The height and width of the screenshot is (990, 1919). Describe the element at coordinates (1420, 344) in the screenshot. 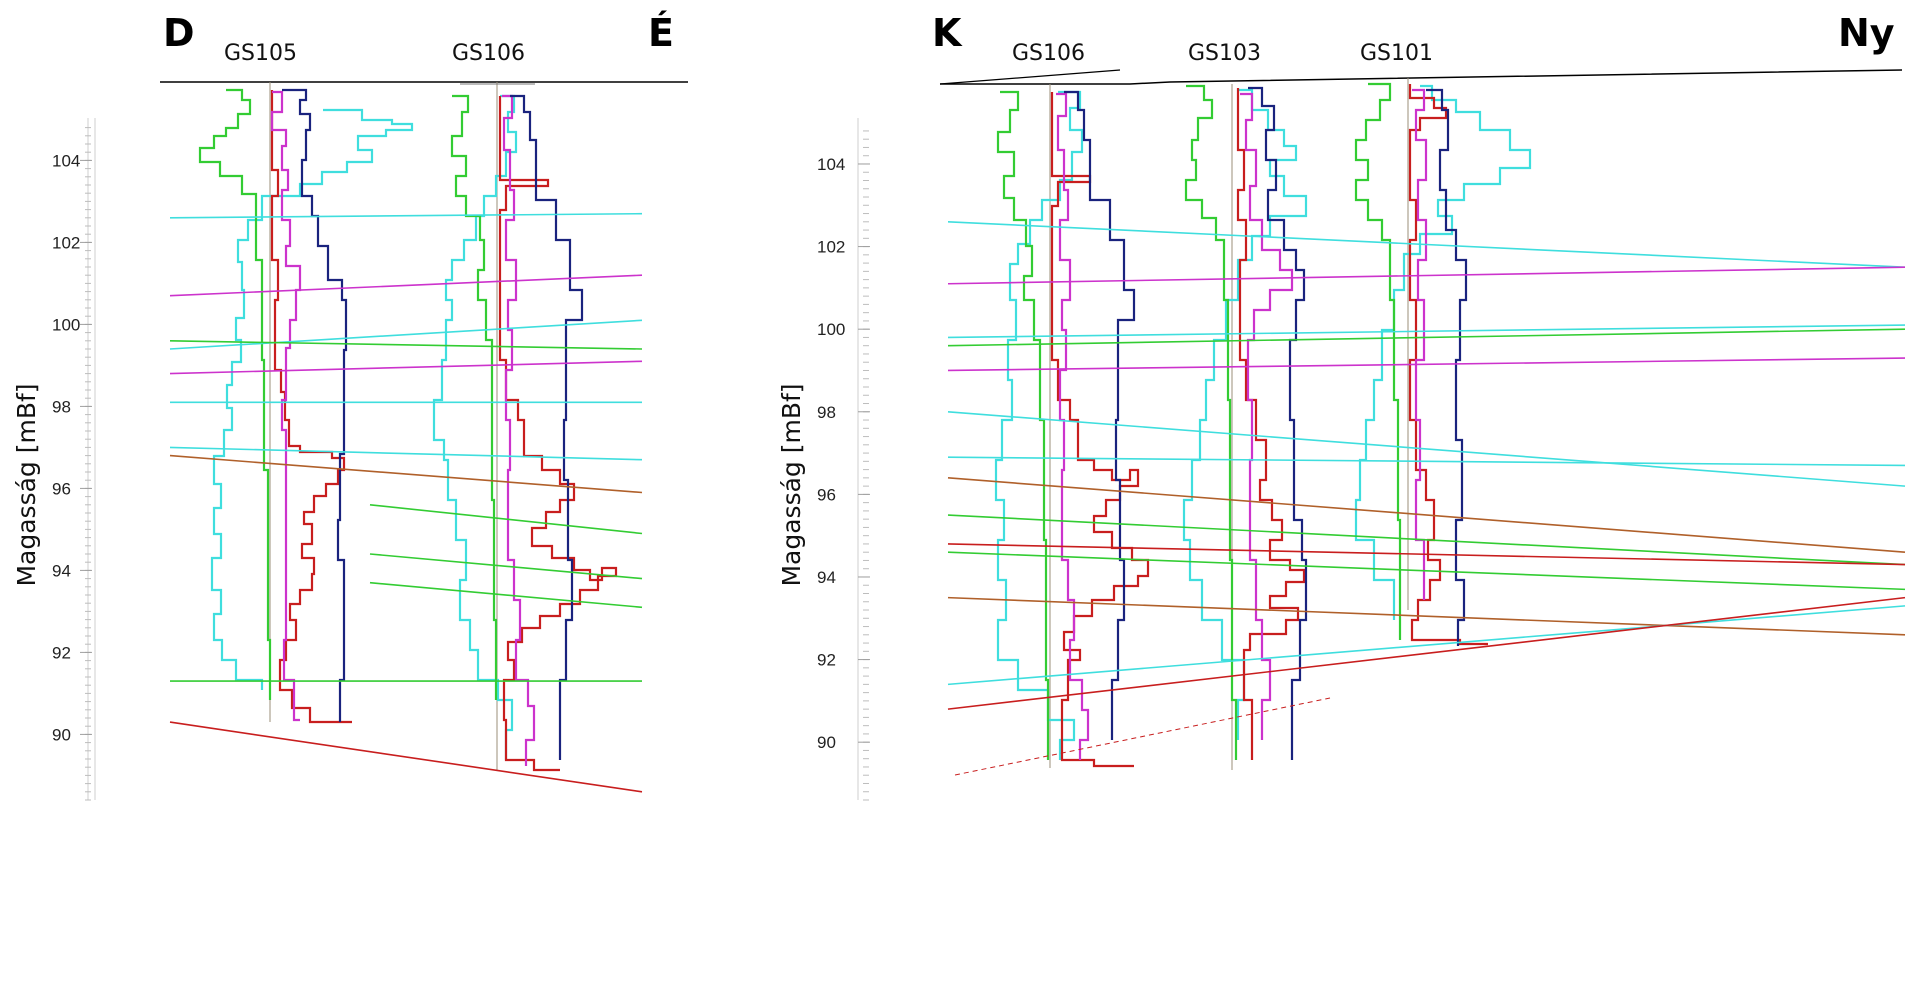

I see `gs101-magenta-log` at that location.